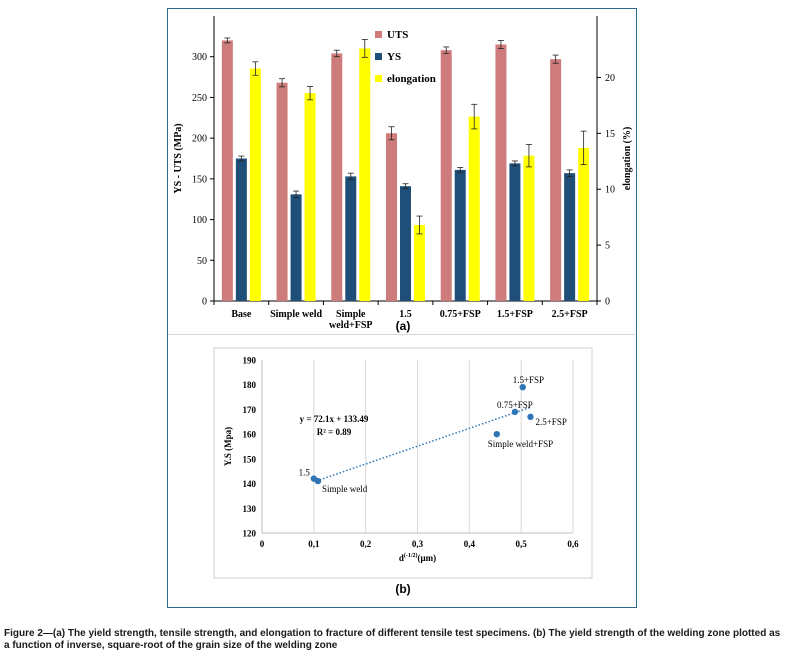 The height and width of the screenshot is (656, 809). What do you see at coordinates (528, 380) in the screenshot?
I see `data-point-label: 1.5+FSP` at bounding box center [528, 380].